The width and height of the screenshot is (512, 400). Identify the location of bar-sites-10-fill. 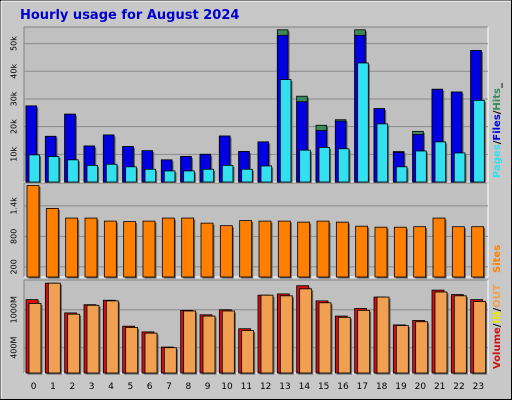
(226, 251).